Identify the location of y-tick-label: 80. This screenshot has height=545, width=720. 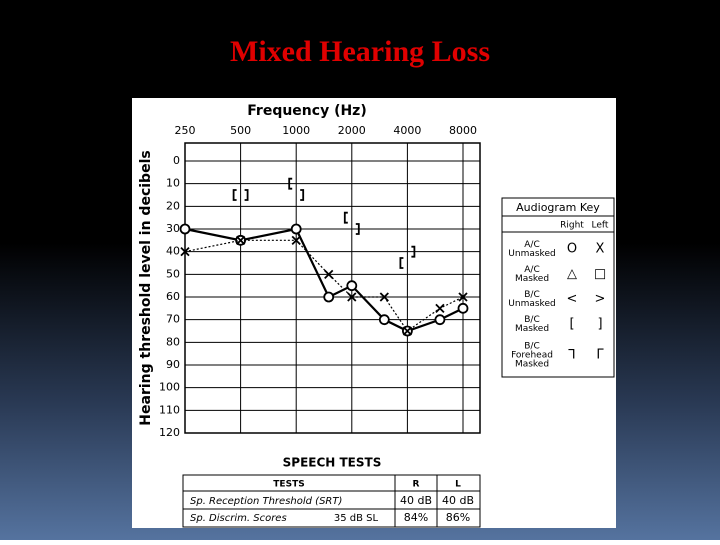
(173, 341).